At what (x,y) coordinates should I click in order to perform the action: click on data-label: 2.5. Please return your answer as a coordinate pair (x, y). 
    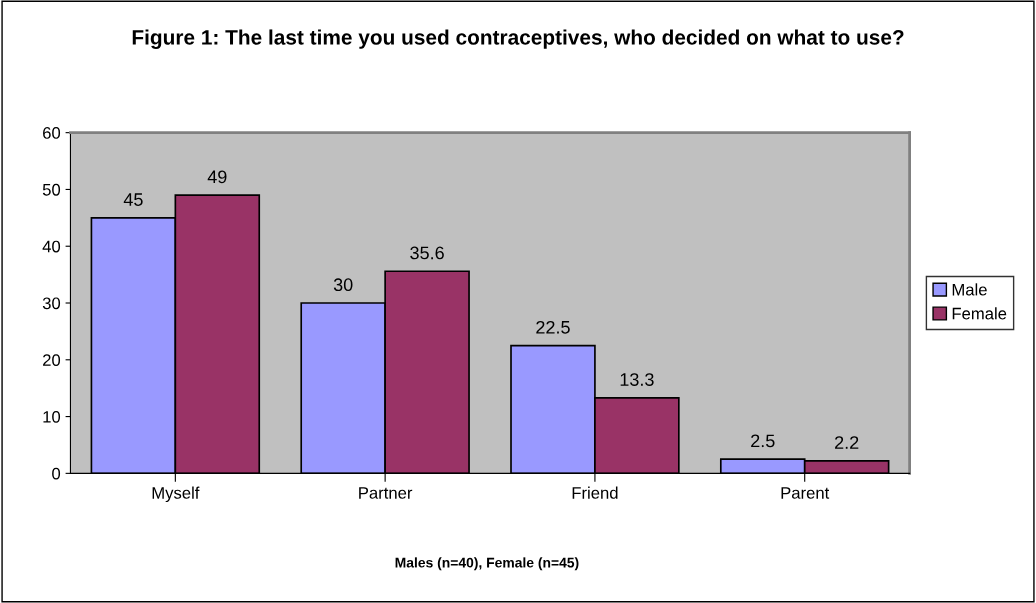
    Looking at the image, I should click on (763, 441).